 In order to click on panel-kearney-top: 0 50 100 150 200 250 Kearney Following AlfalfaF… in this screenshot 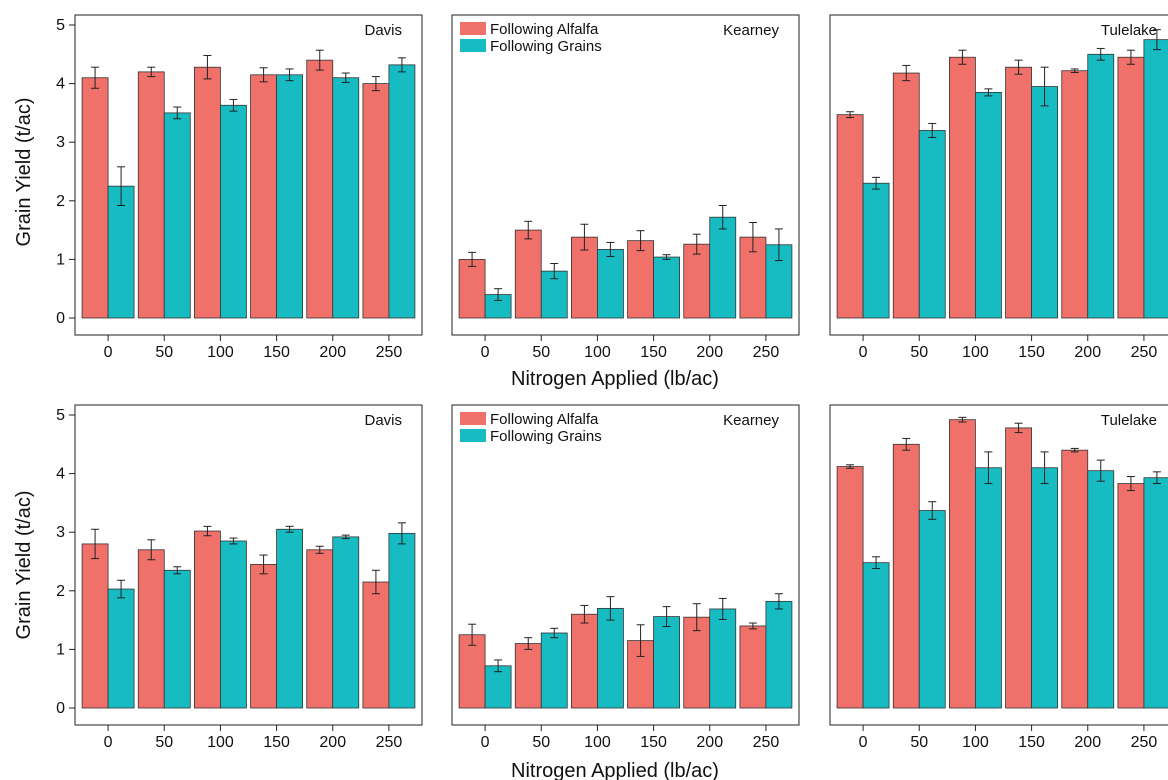, I will do `click(625, 187)`.